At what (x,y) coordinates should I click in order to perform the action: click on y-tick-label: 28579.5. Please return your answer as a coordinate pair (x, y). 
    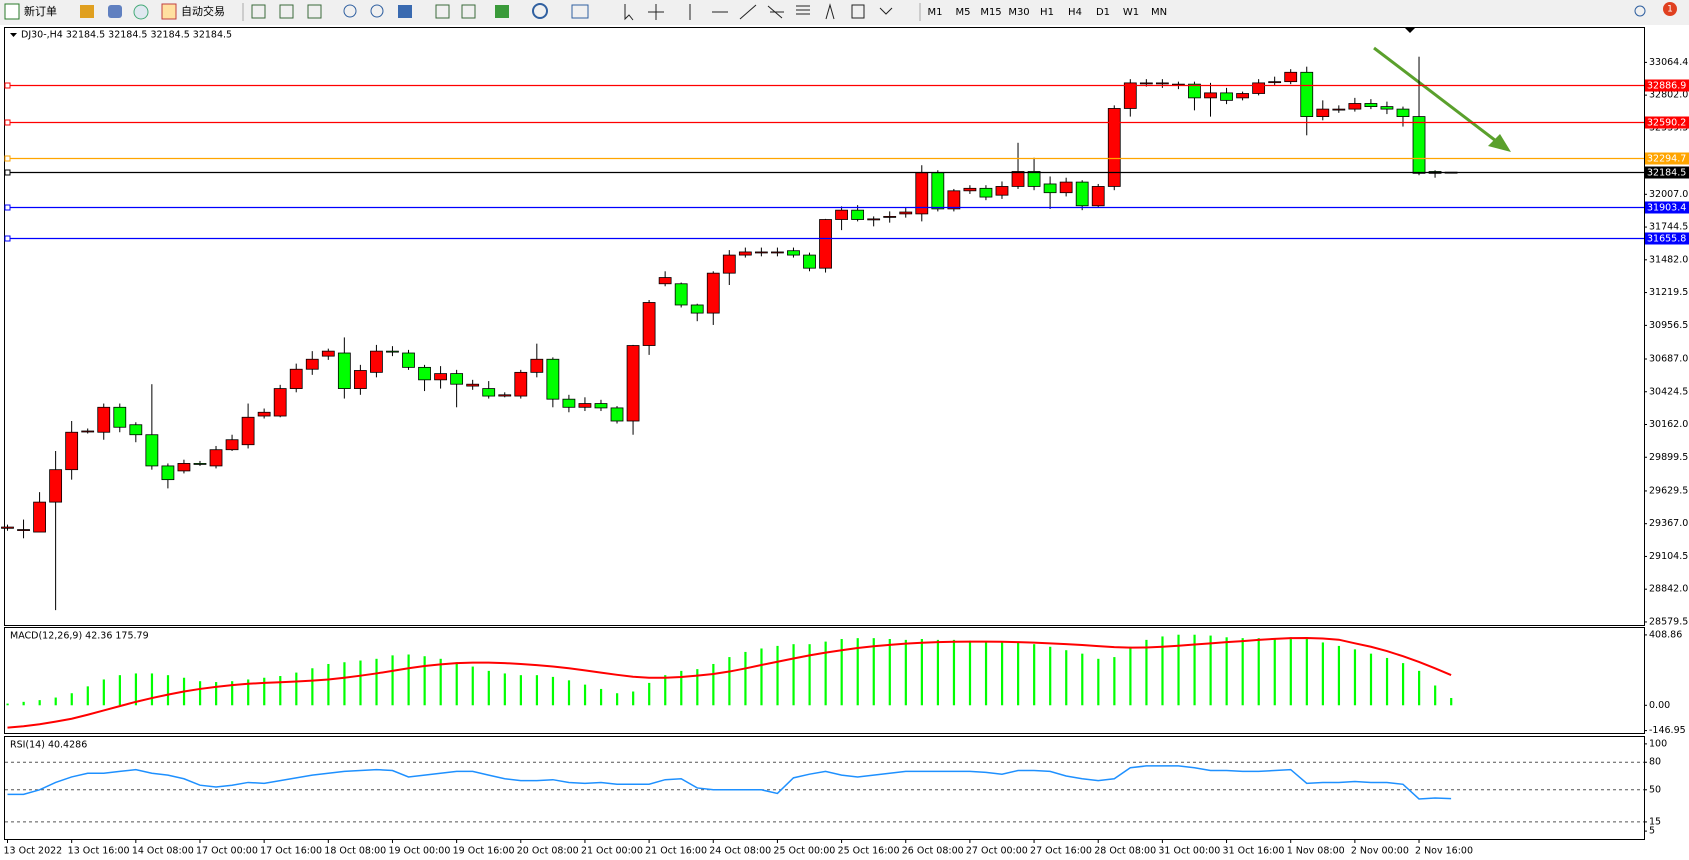
    Looking at the image, I should click on (1668, 621).